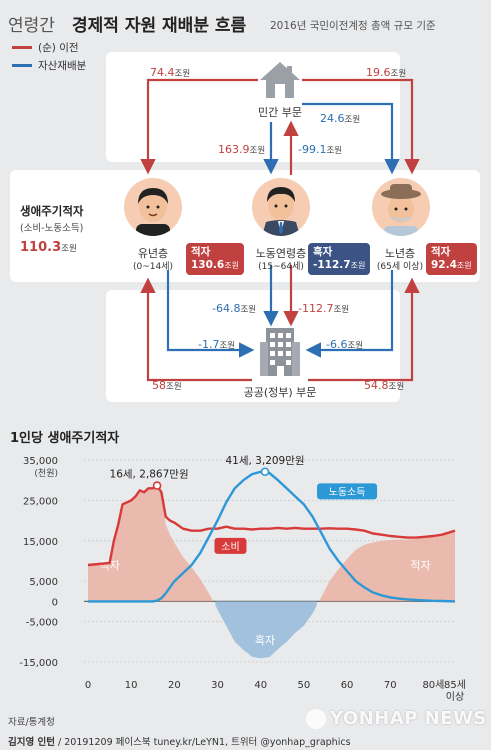 This screenshot has height=750, width=491. I want to click on arrow-youth-public, so click(210, 314).